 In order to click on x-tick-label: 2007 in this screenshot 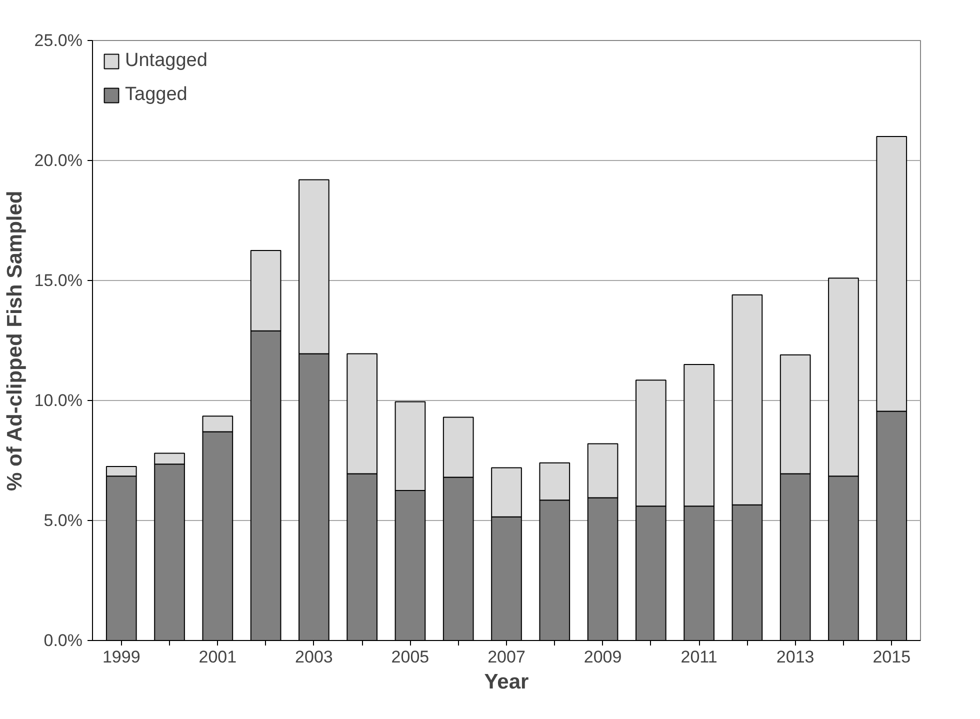, I will do `click(507, 657)`.